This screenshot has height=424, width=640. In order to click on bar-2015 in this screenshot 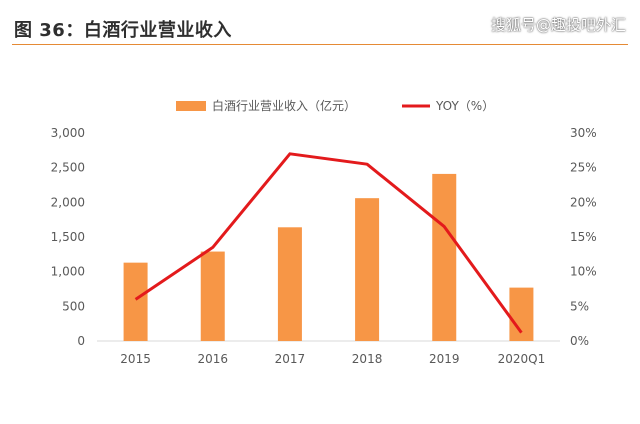, I will do `click(135, 301)`.